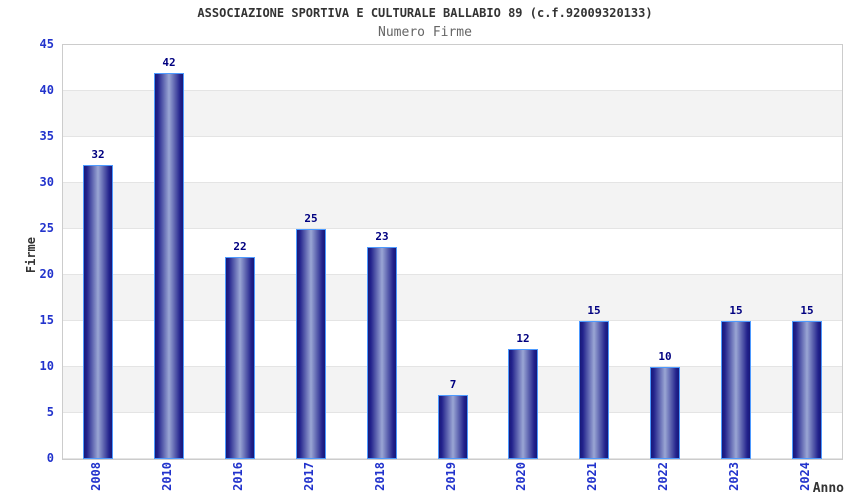 The image size is (850, 500). I want to click on x-tick-label: 2018, so click(380, 476).